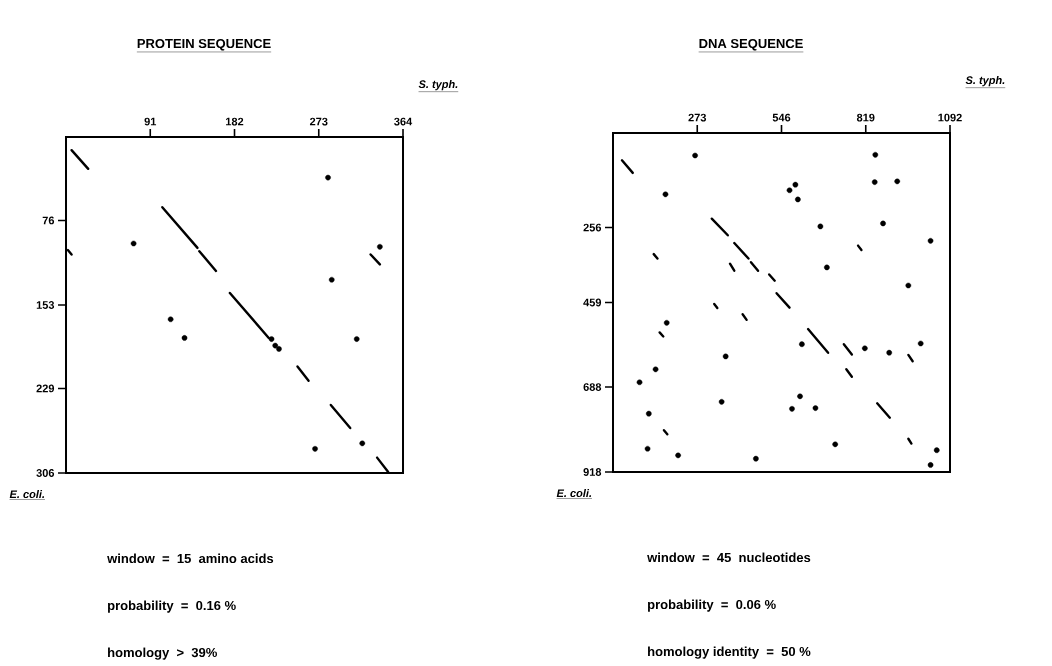 The height and width of the screenshot is (666, 1052). I want to click on x-tick-label: 364, so click(403, 121).